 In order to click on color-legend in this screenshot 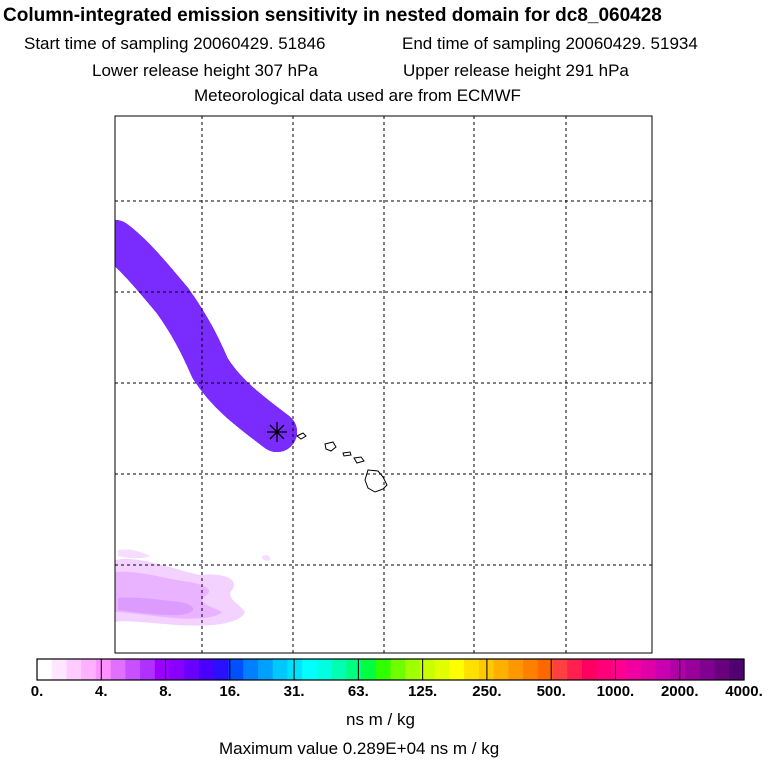, I will do `click(391, 669)`.